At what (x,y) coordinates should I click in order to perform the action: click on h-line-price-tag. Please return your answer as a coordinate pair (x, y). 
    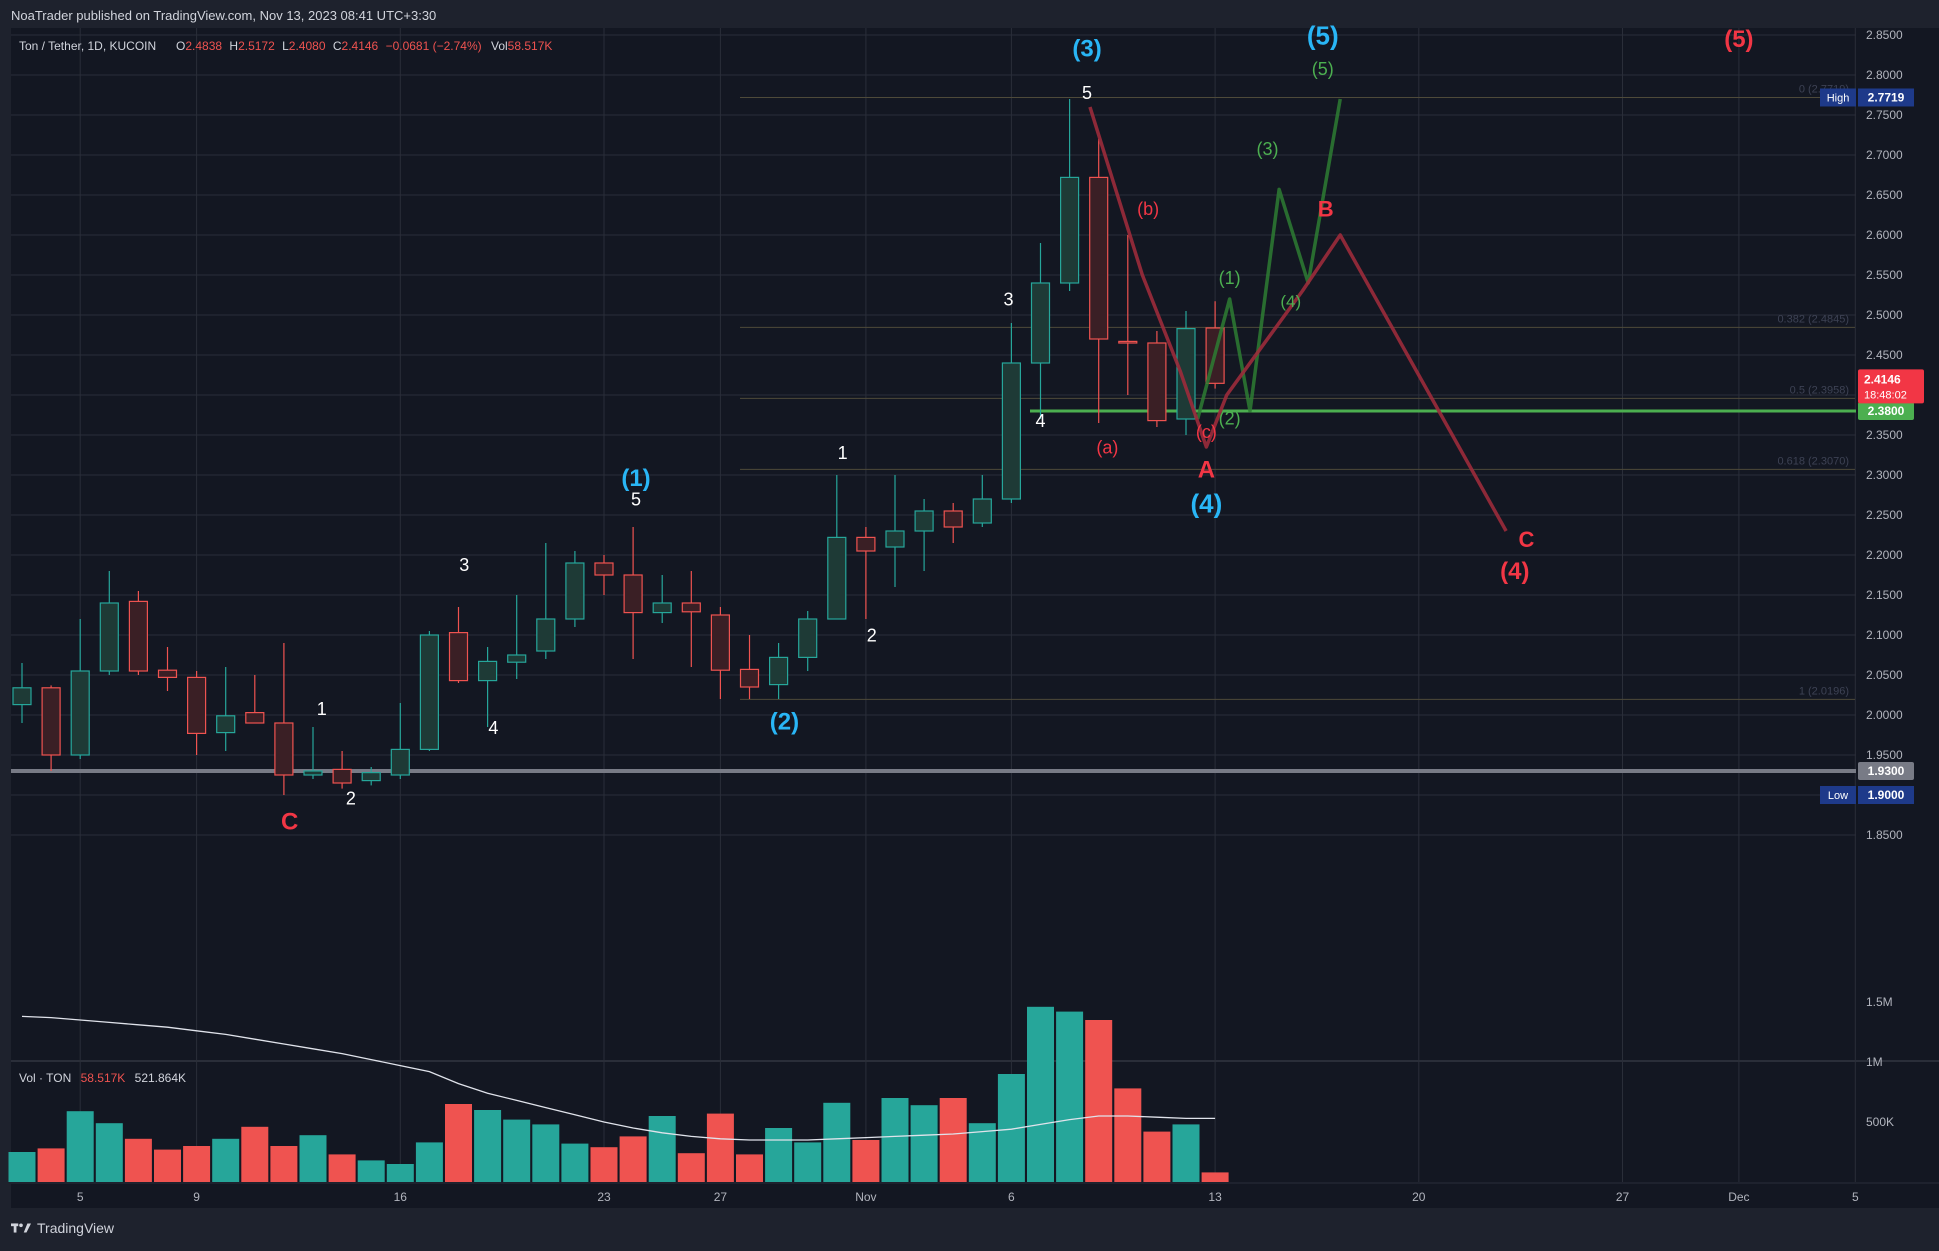
    Looking at the image, I should click on (1886, 411).